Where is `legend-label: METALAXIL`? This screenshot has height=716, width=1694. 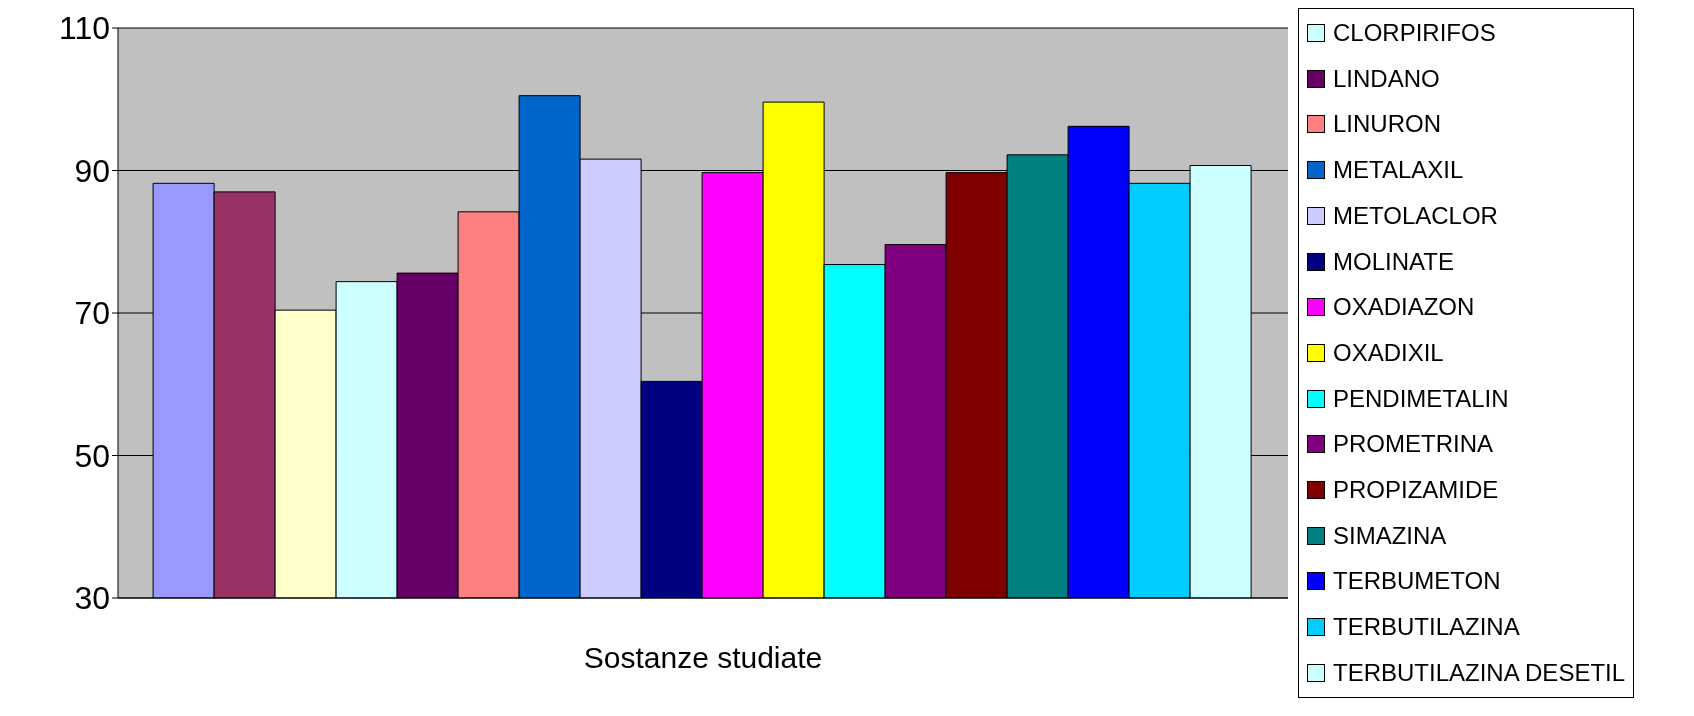 legend-label: METALAXIL is located at coordinates (1398, 170).